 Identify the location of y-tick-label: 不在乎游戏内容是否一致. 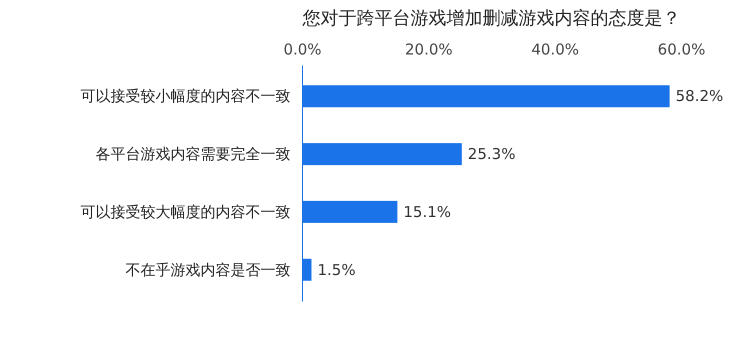
(208, 269).